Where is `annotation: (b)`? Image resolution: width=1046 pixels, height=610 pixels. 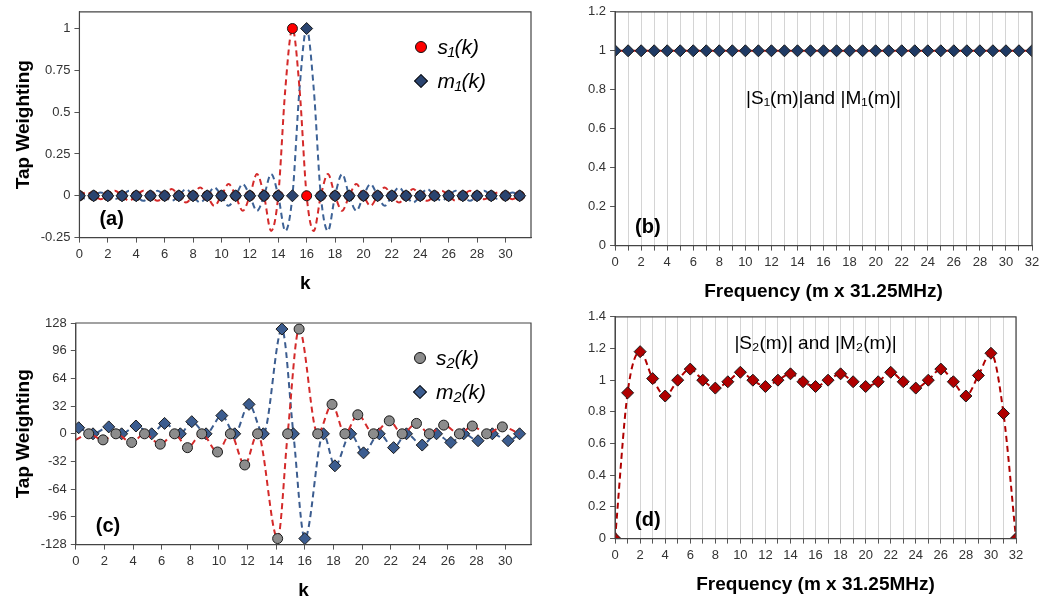
annotation: (b) is located at coordinates (648, 226).